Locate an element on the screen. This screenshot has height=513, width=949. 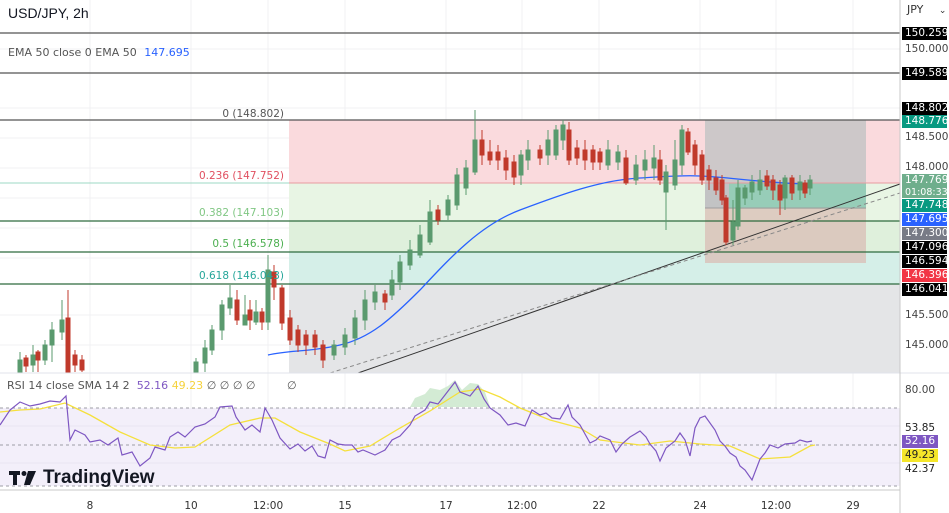
fib-label-0236: 0.236 (147.752) is located at coordinates (241, 176).